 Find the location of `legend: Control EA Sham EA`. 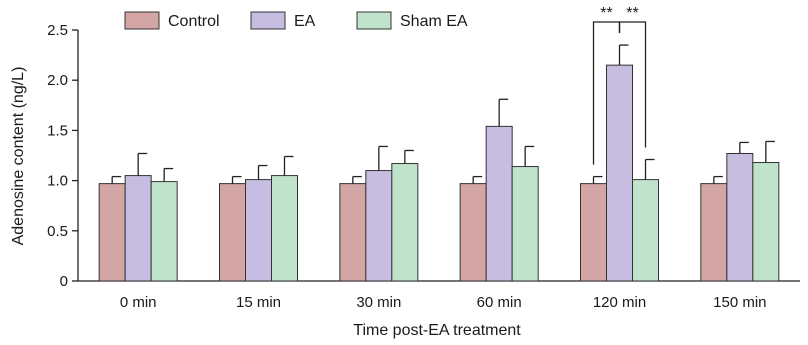

legend: Control EA Sham EA is located at coordinates (296, 20).